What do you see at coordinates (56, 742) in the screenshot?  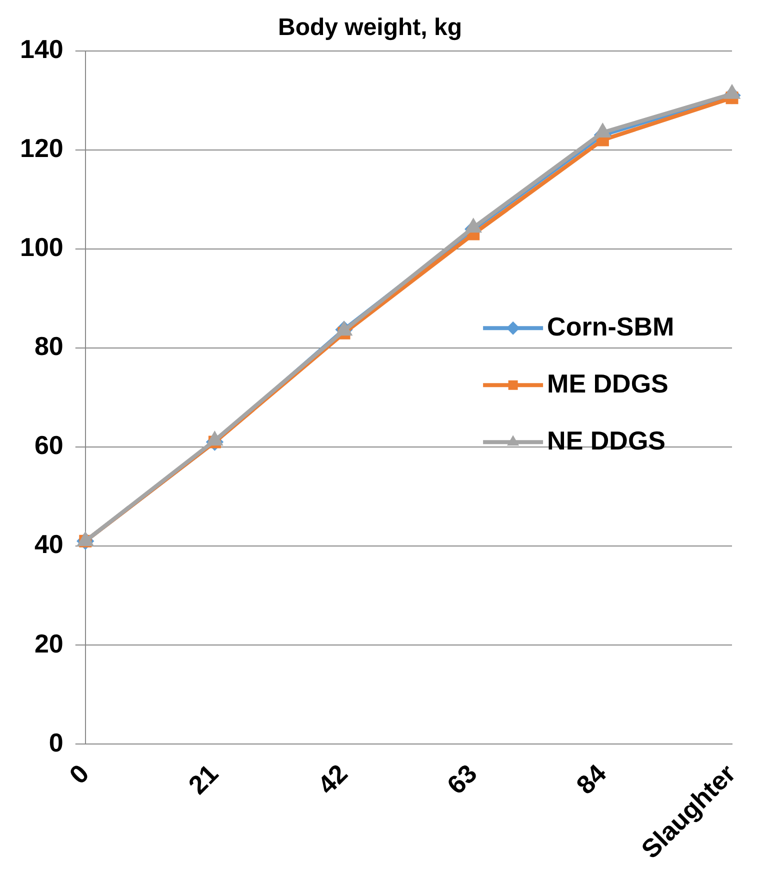 I see `y-tick-label: 0` at bounding box center [56, 742].